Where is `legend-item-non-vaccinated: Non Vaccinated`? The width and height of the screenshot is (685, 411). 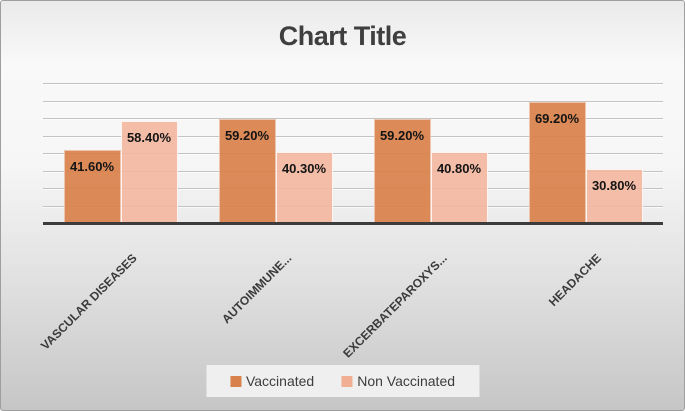
legend-item-non-vaccinated: Non Vaccinated is located at coordinates (398, 381).